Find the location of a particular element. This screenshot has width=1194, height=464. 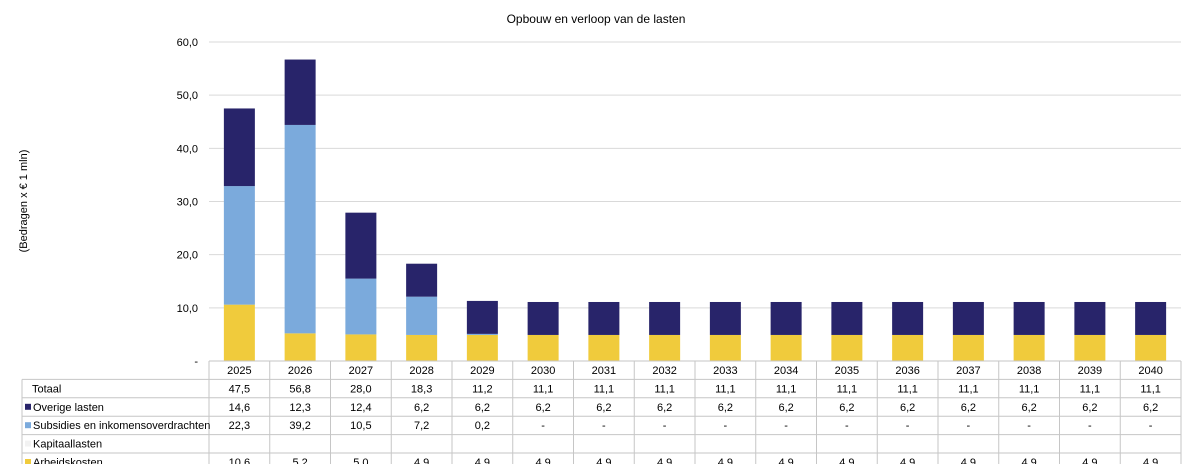

table-cell-value: 11,2 is located at coordinates (482, 389).